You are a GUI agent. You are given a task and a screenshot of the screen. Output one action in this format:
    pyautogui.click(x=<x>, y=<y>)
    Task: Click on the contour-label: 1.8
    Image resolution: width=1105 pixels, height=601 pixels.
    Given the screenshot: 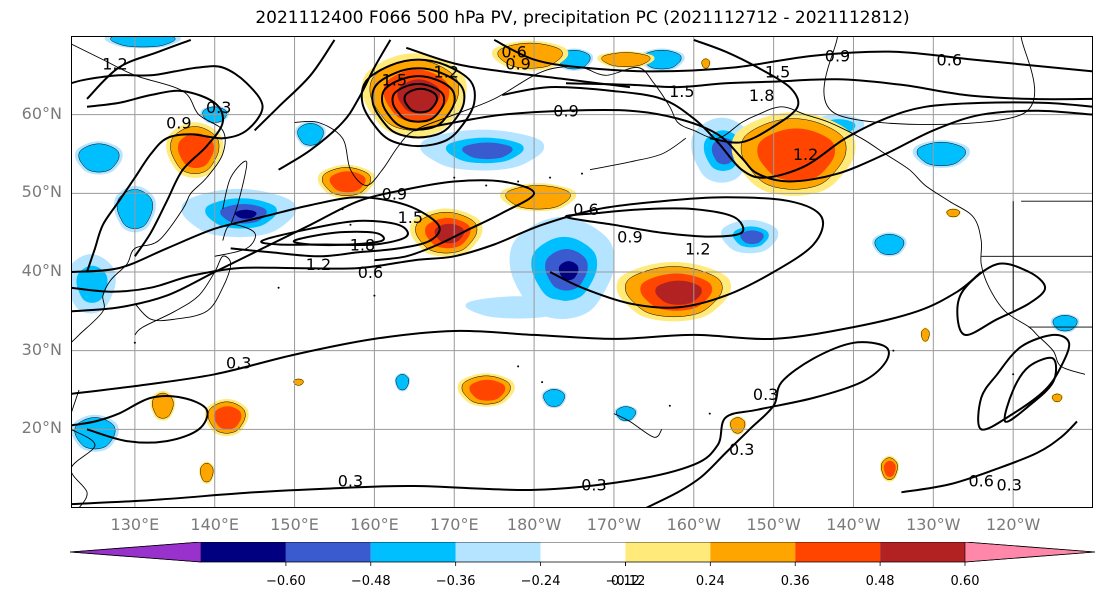 What is the action you would take?
    pyautogui.click(x=362, y=244)
    